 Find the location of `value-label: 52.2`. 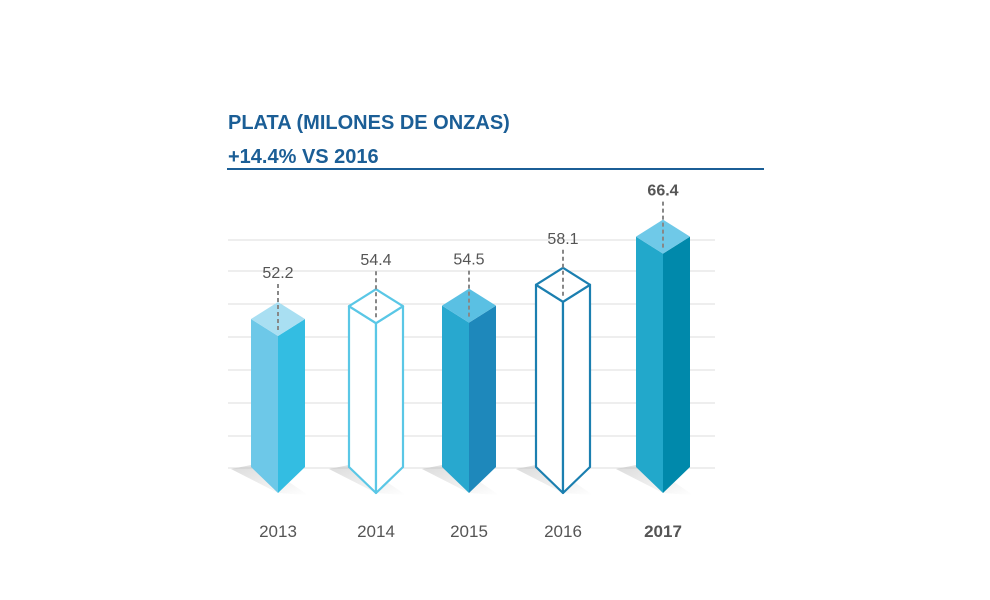

value-label: 52.2 is located at coordinates (277, 273).